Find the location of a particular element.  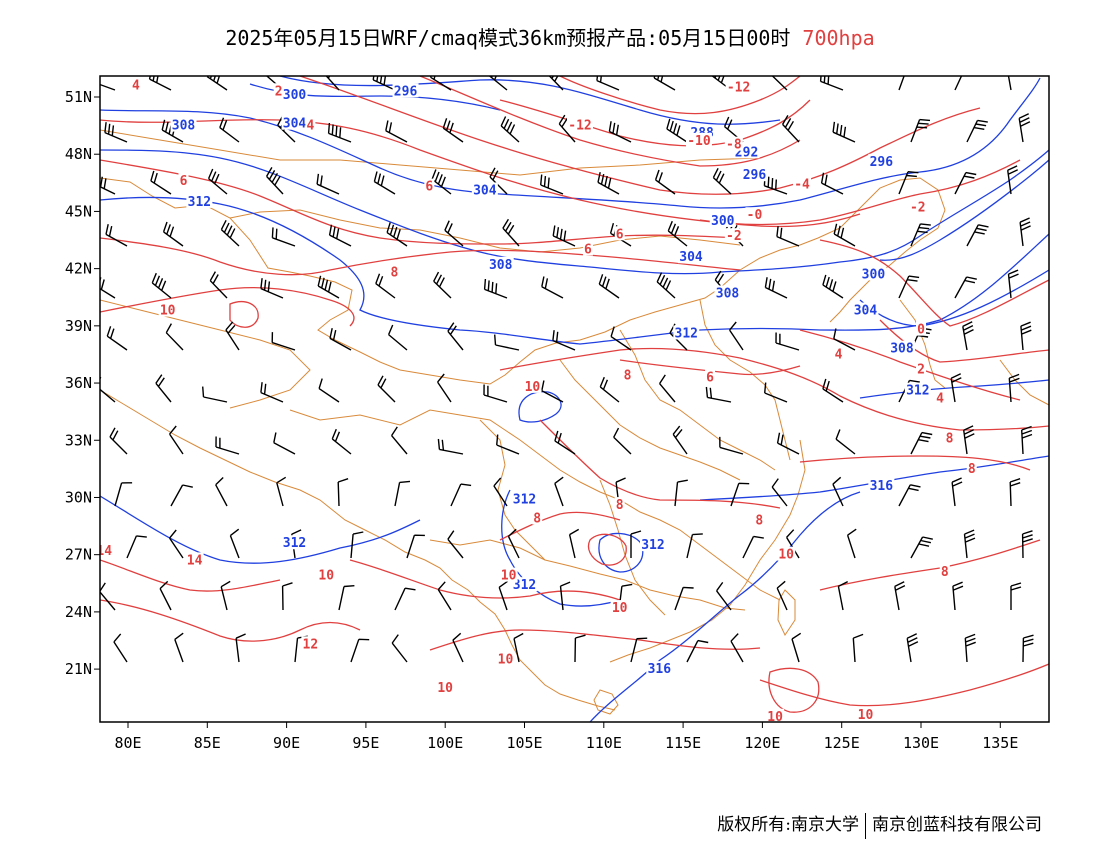

lon-tick-label: 90E is located at coordinates (286, 743).